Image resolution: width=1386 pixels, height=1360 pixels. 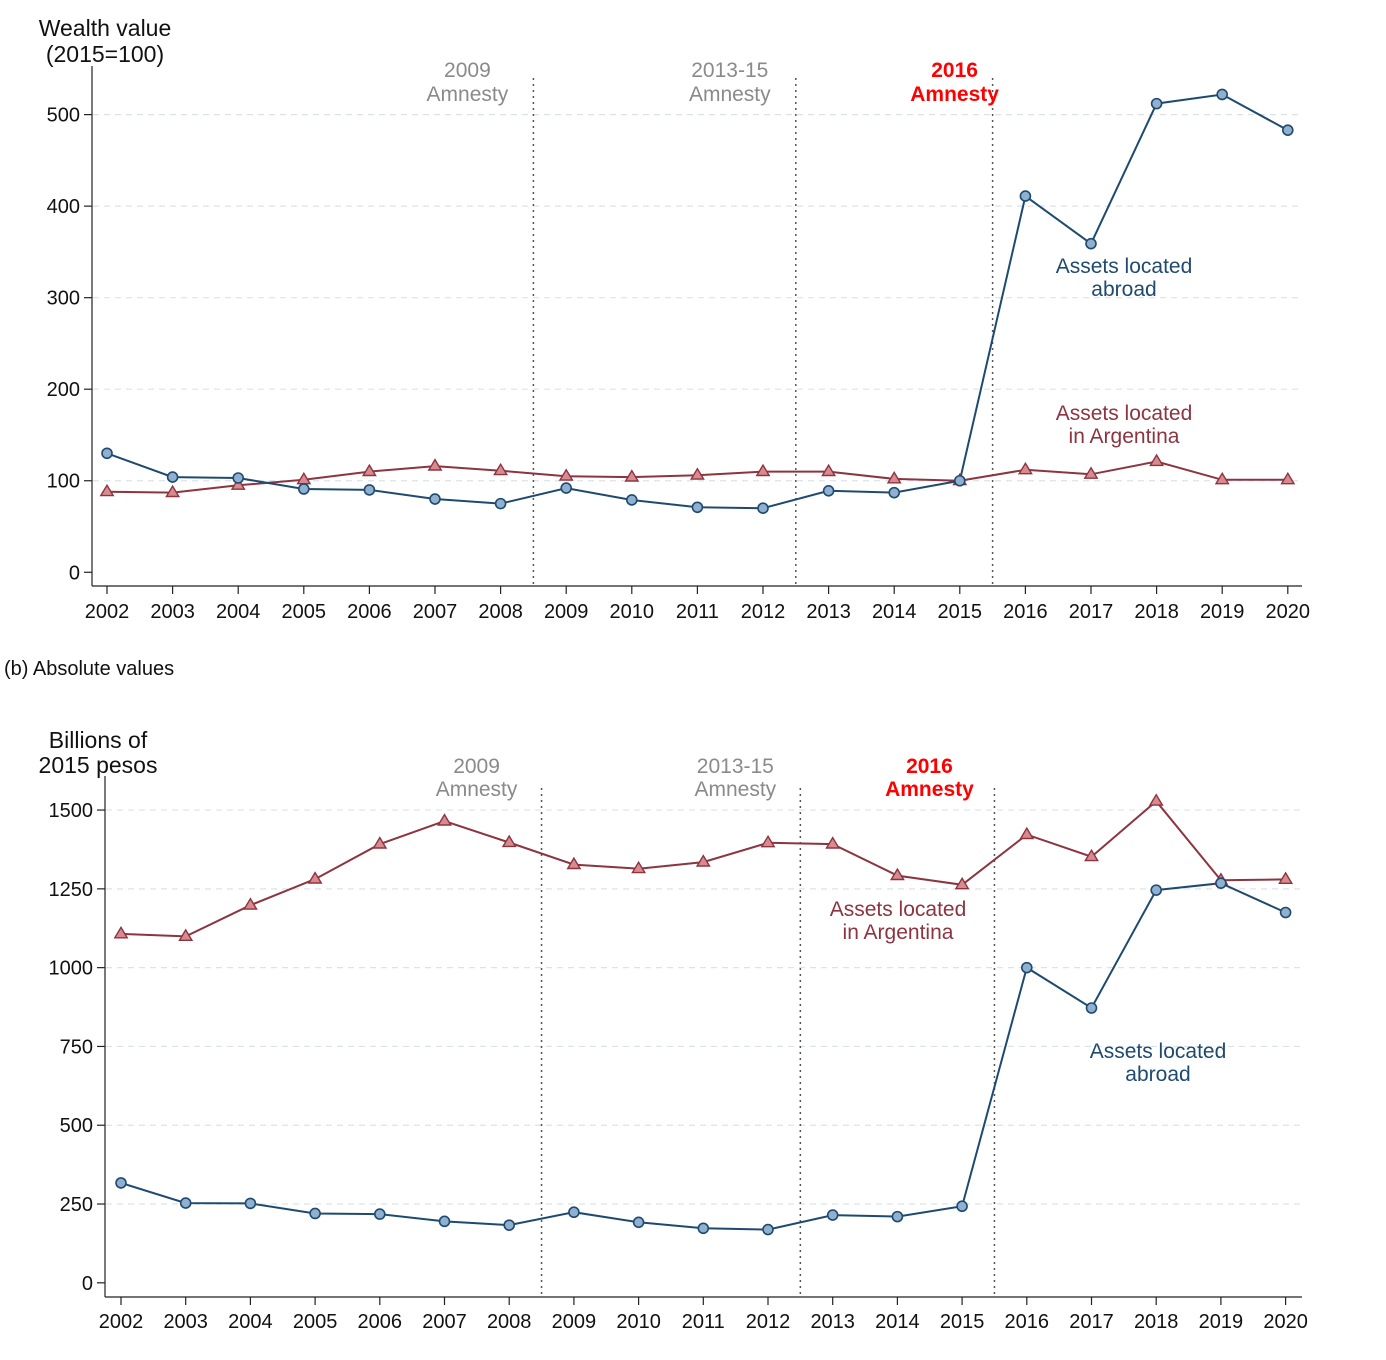 I want to click on amnesty-label: 2009, so click(x=467, y=70).